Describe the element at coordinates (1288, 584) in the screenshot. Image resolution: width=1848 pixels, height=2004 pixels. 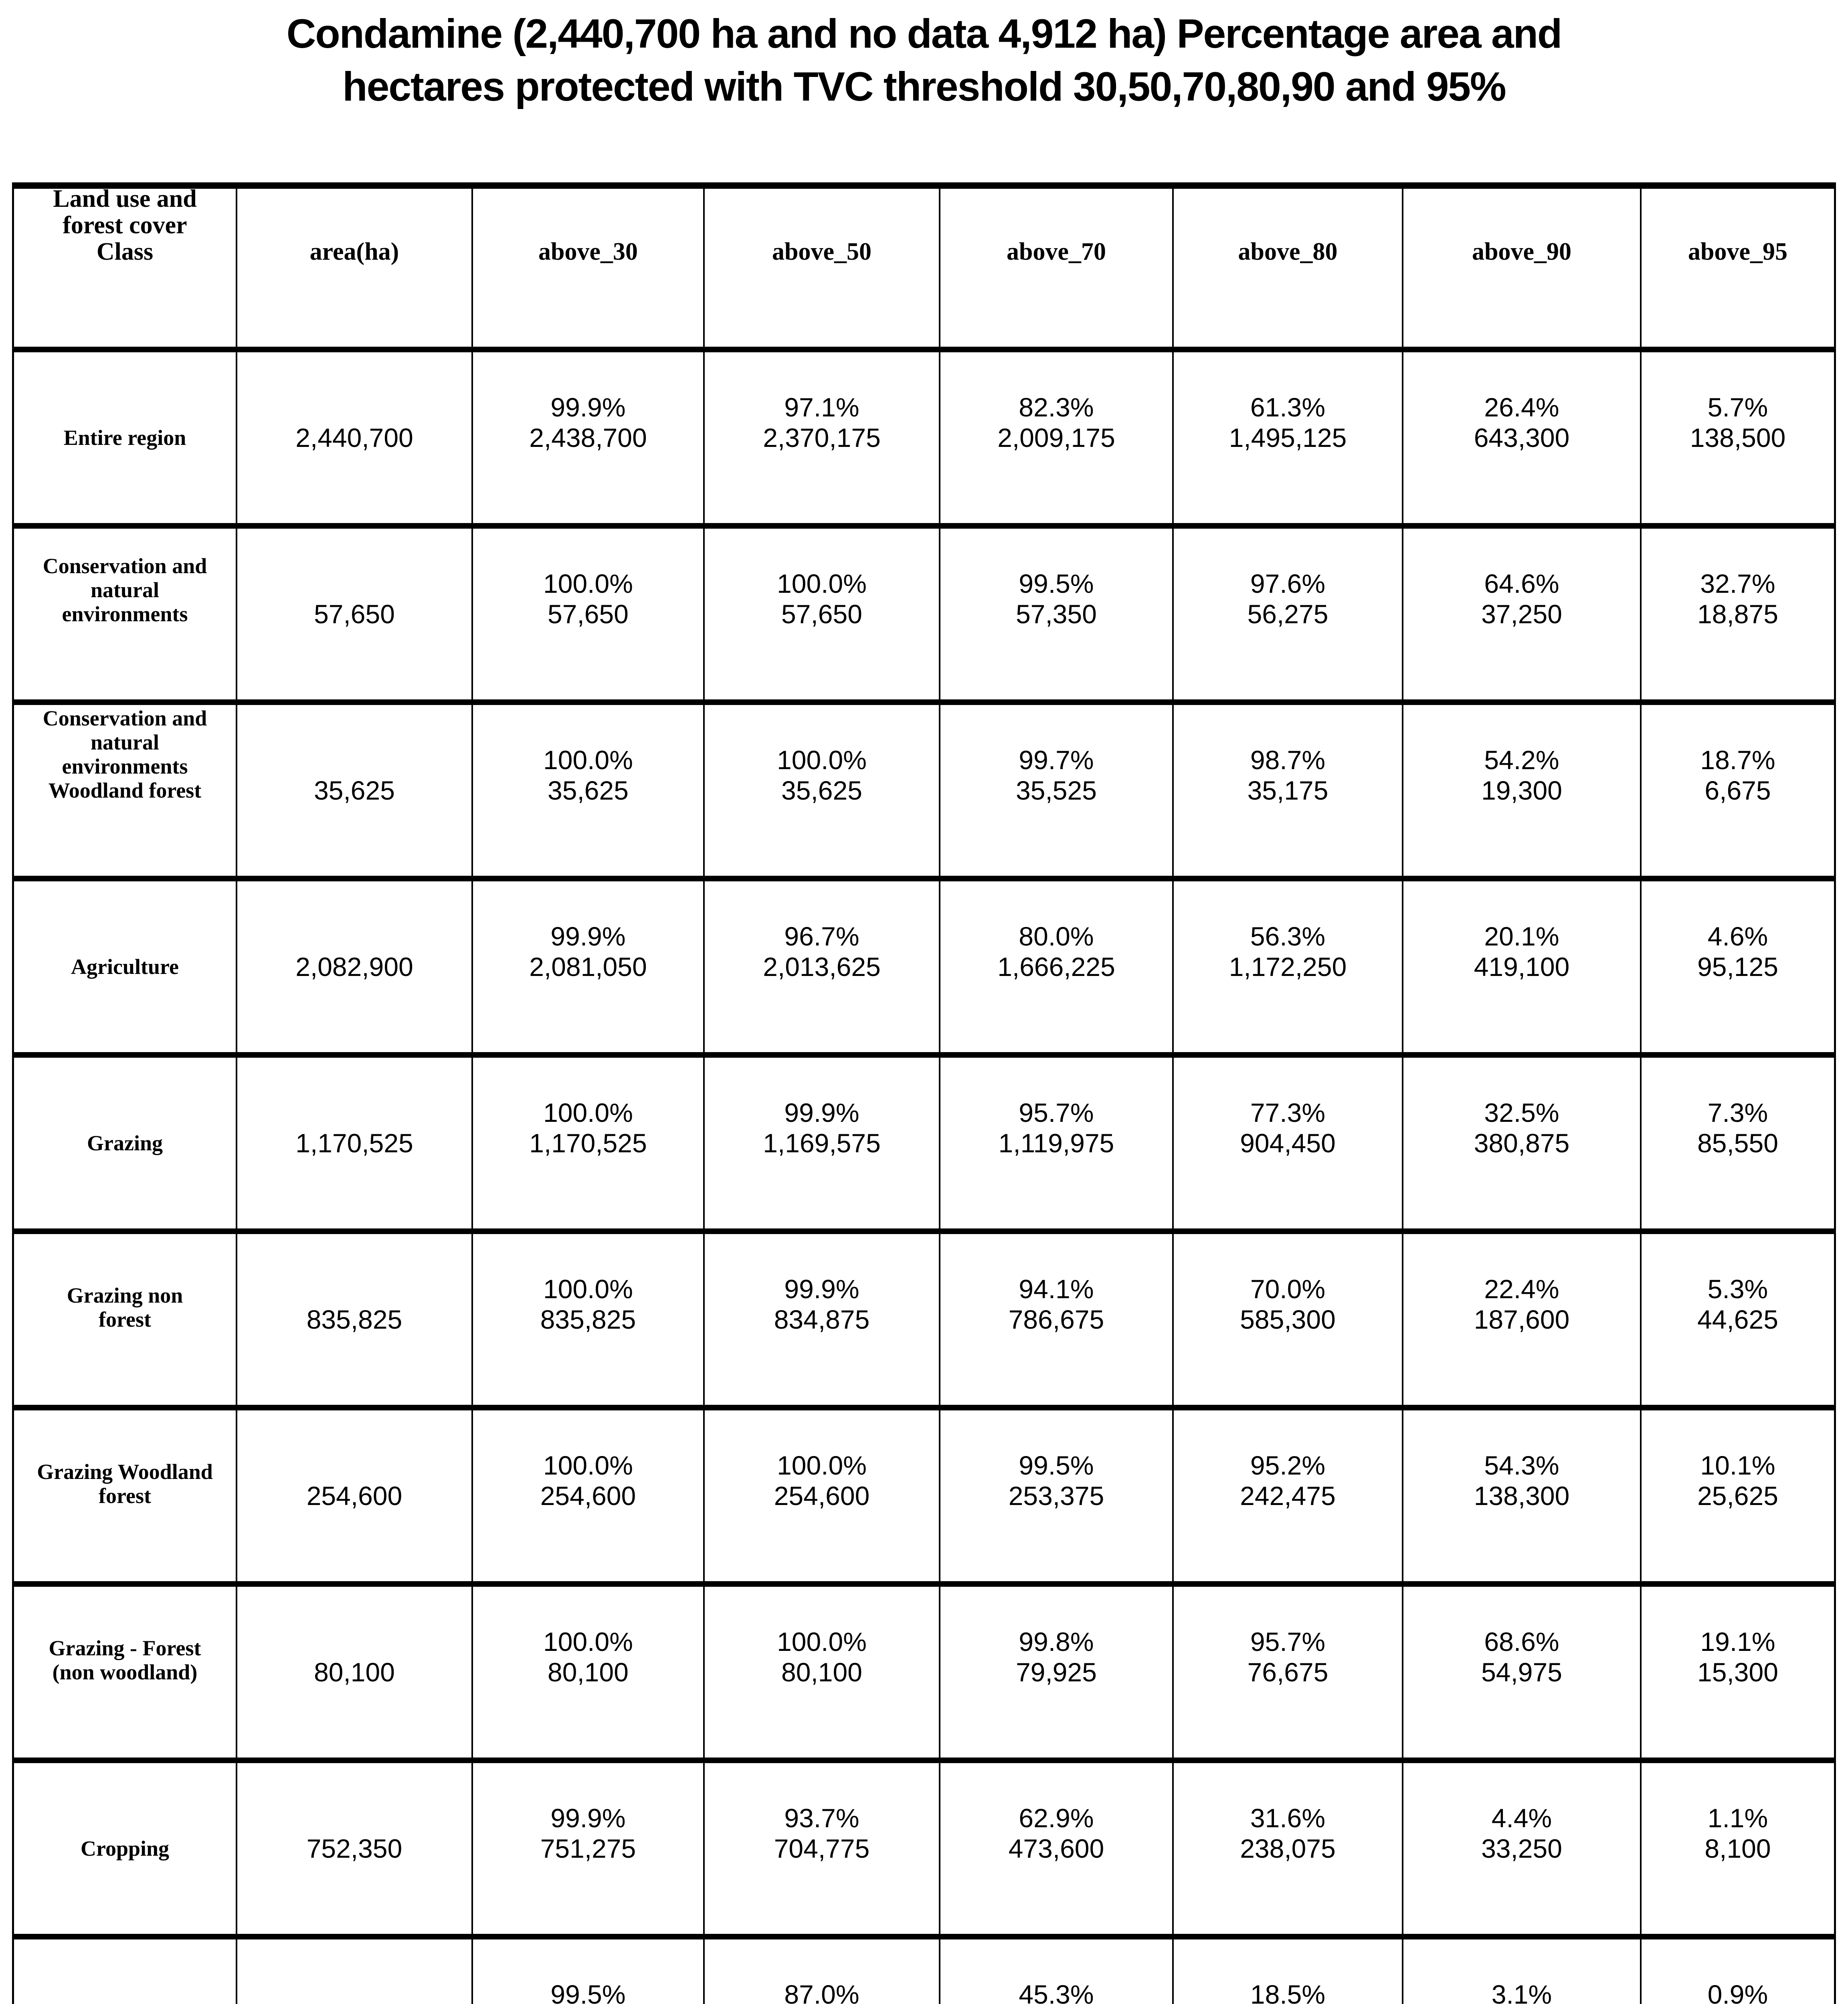
I see `text-line: 97.6%` at that location.